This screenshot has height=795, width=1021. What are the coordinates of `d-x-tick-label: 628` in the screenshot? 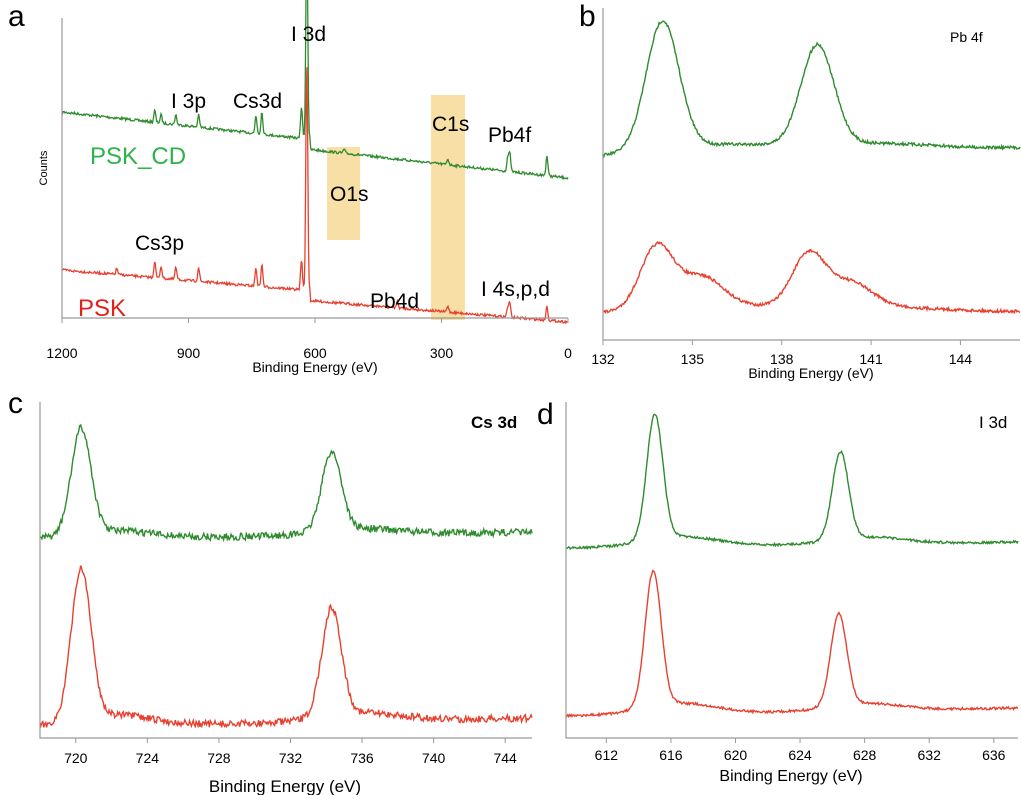 It's located at (865, 755).